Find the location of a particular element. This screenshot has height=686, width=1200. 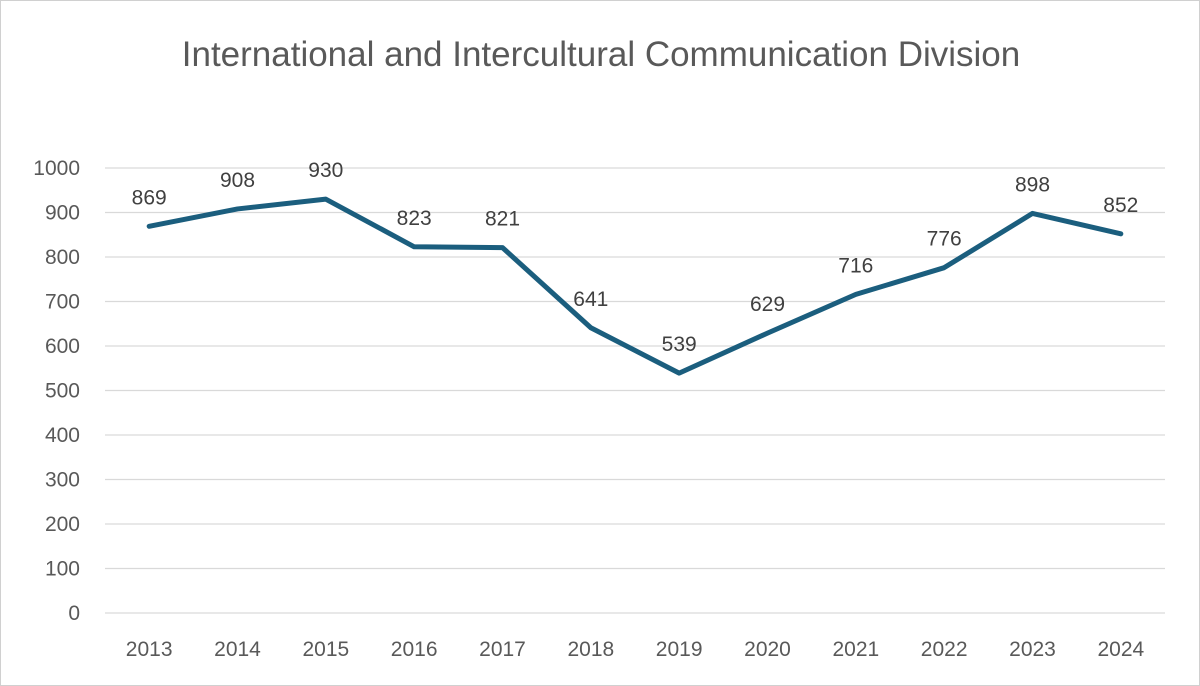

data-label: 852 is located at coordinates (1120, 205).